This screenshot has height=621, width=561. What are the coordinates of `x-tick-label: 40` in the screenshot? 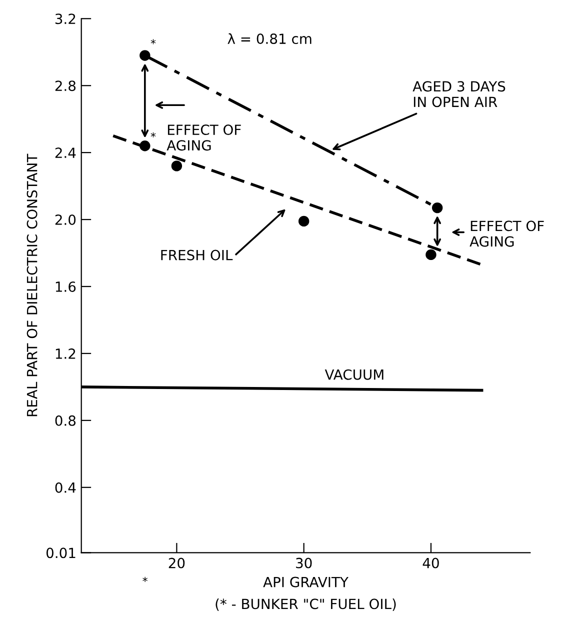 It's located at (430, 563).